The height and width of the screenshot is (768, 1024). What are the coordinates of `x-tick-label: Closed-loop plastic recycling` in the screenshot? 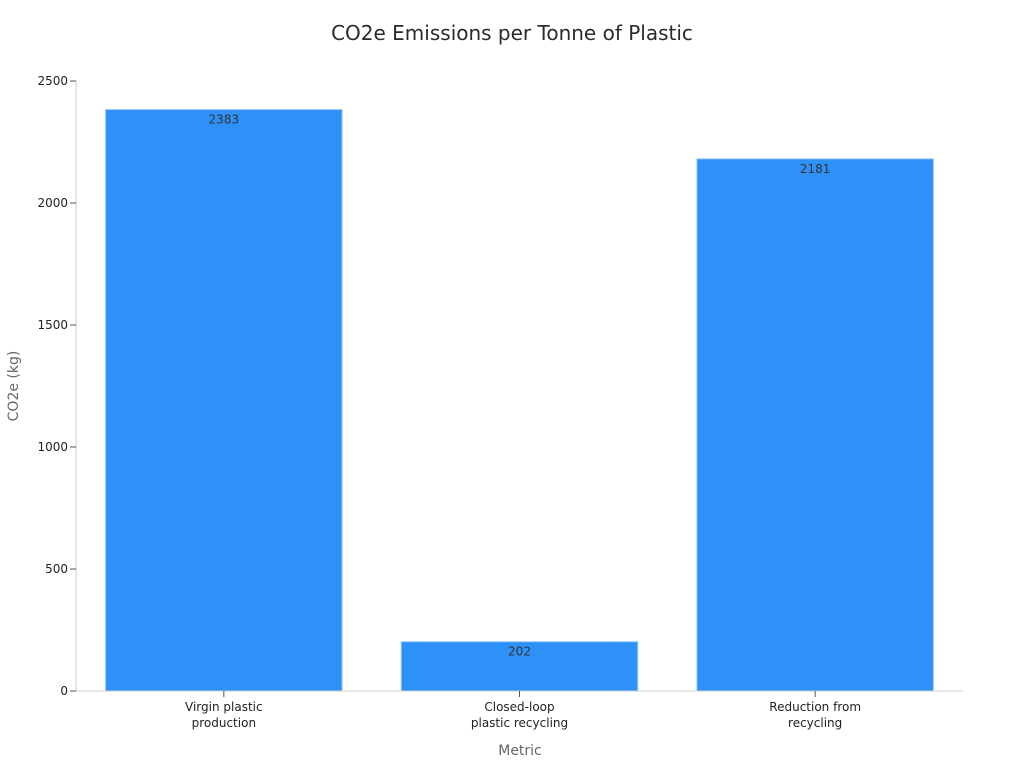 It's located at (519, 715).